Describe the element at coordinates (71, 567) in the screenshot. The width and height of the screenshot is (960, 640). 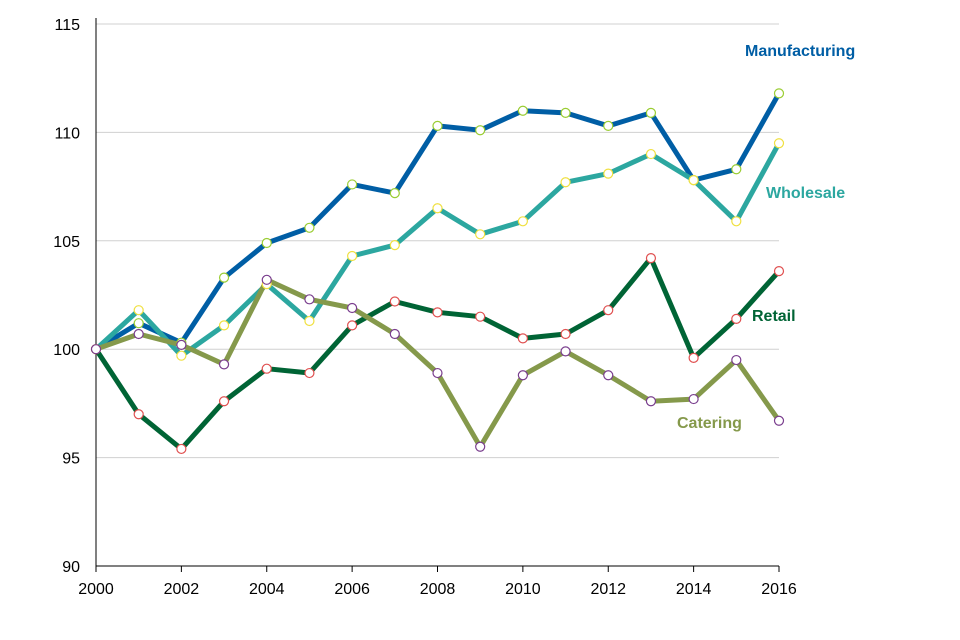
I see `y-tick-label: 90` at that location.